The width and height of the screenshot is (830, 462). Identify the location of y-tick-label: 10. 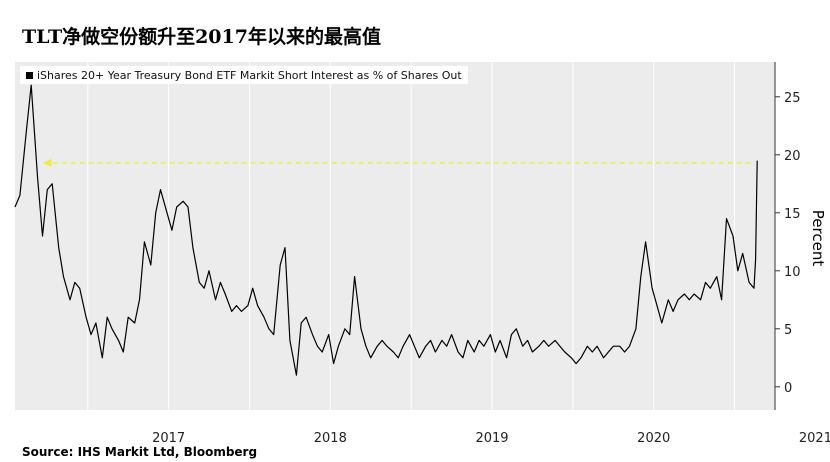
(792, 272).